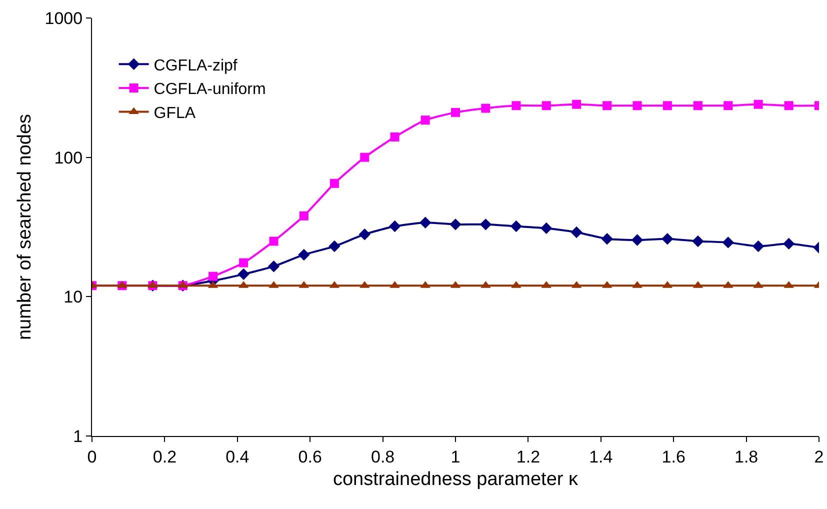  Describe the element at coordinates (601, 456) in the screenshot. I see `x-tick-label: 1.4` at that location.